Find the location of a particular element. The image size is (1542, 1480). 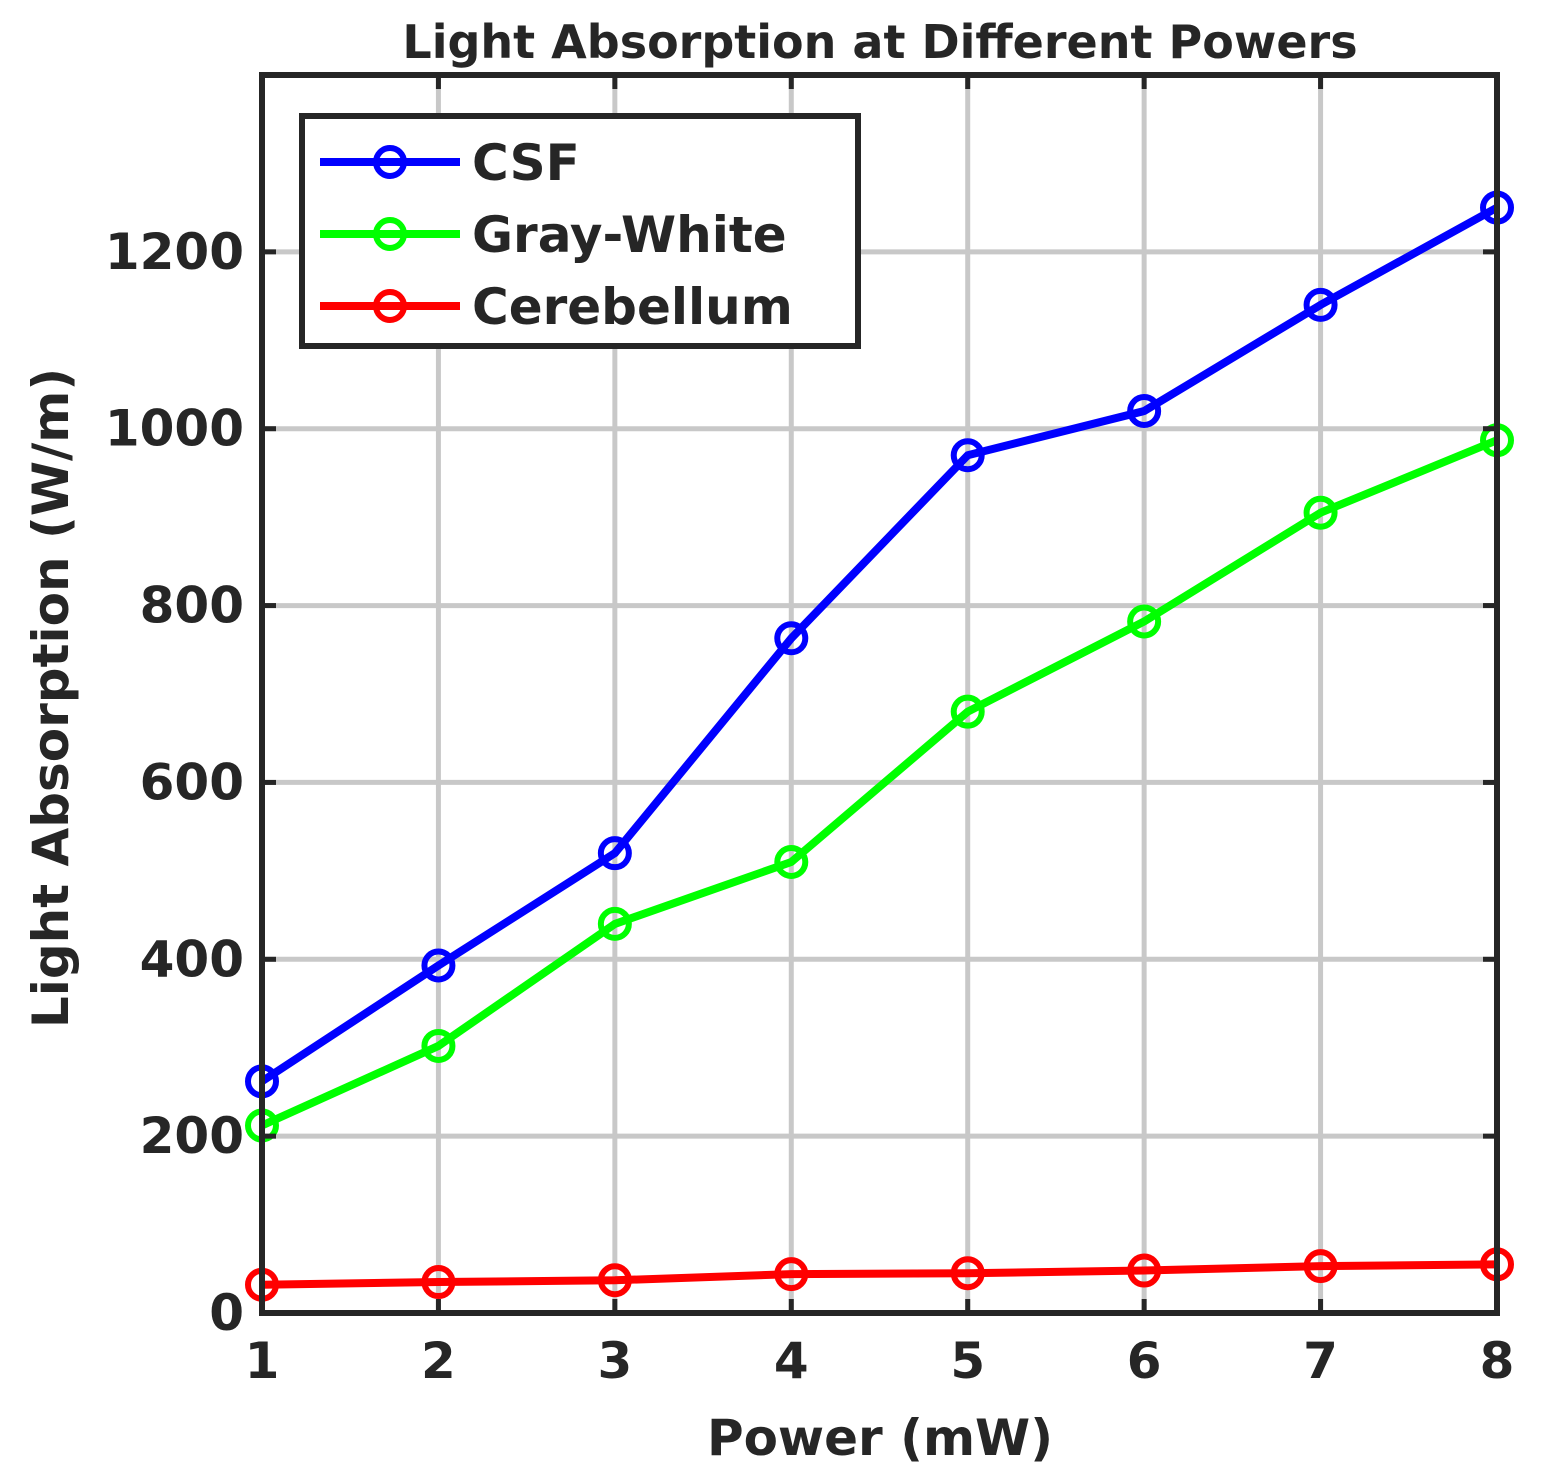

y-tick-label: 800 is located at coordinates (192, 606).